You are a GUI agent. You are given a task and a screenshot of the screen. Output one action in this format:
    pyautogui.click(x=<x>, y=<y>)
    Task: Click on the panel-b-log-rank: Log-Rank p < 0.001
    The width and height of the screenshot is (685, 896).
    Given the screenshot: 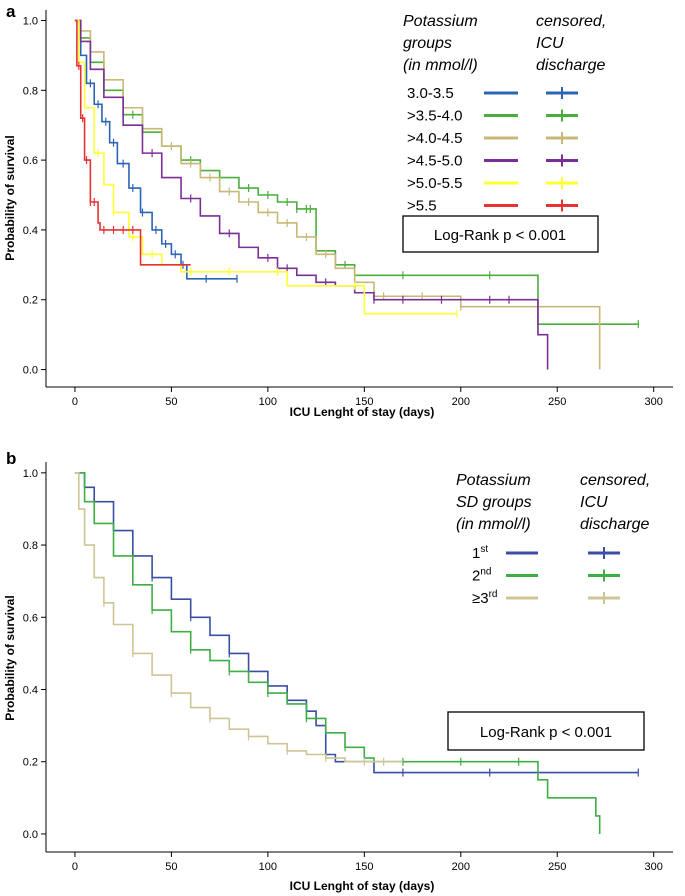 What is the action you would take?
    pyautogui.click(x=546, y=732)
    